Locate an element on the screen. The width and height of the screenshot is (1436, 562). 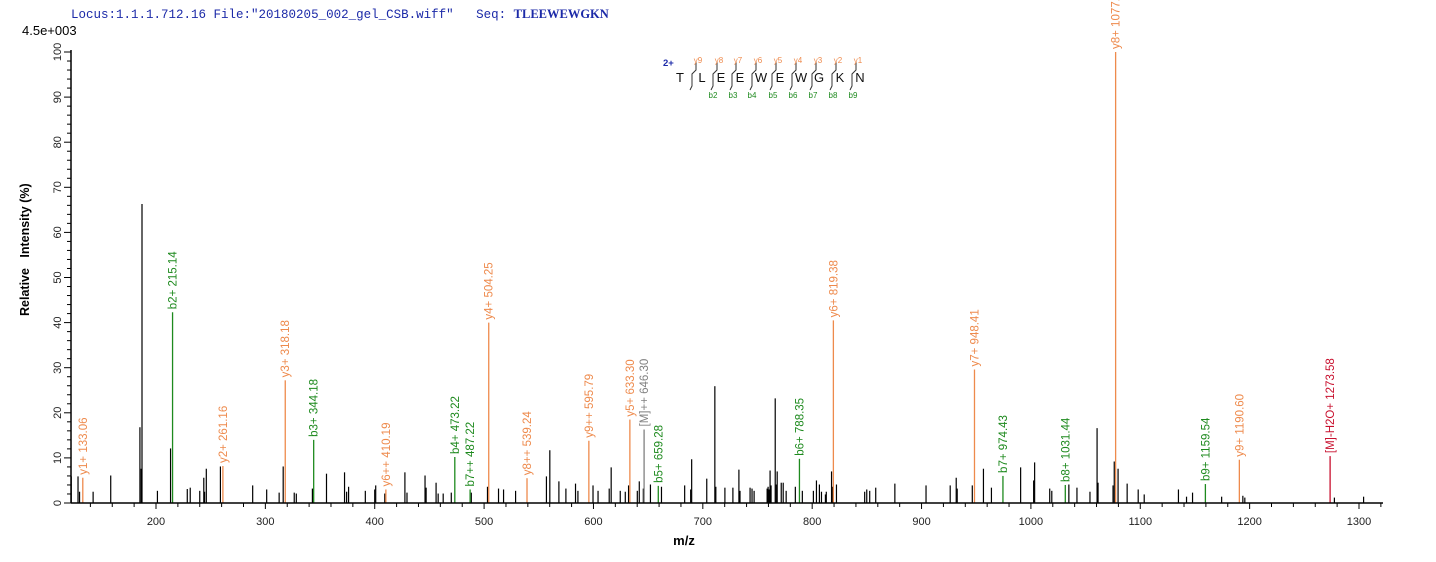
peak-label: y4+ 504.25 is located at coordinates (490, 290).